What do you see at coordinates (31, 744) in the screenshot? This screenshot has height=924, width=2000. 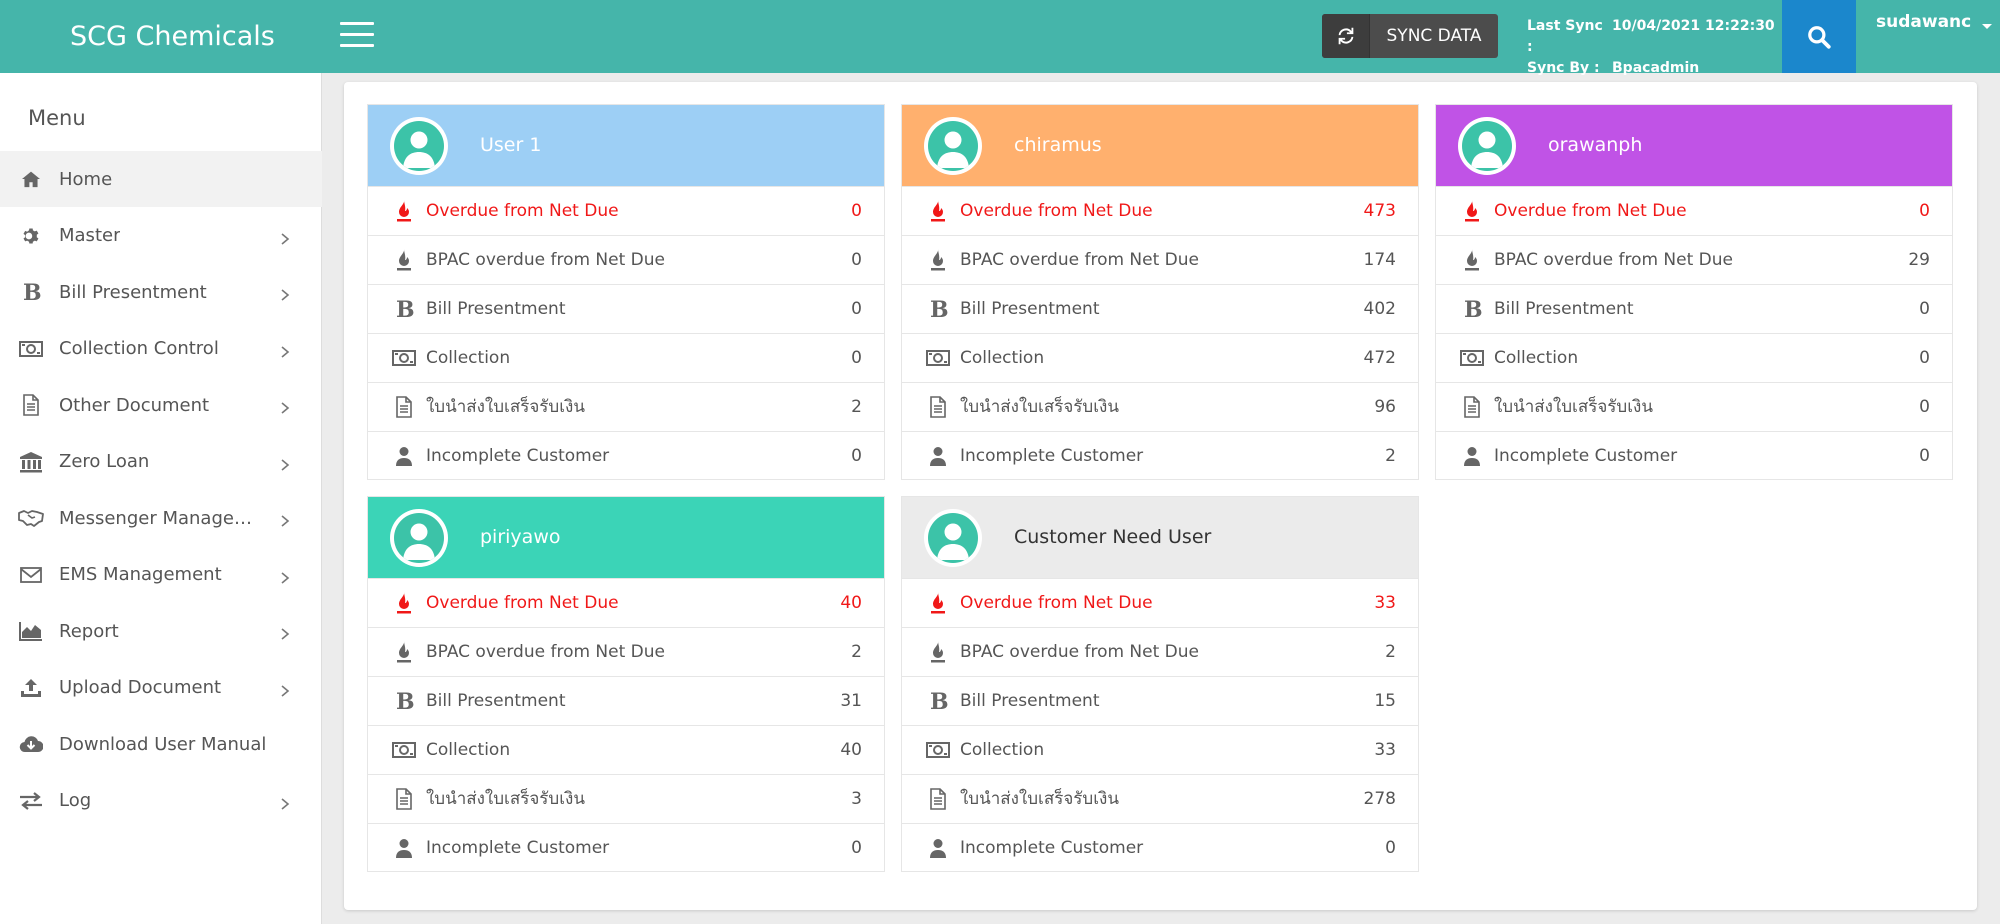 I see `cloud-download-icon` at bounding box center [31, 744].